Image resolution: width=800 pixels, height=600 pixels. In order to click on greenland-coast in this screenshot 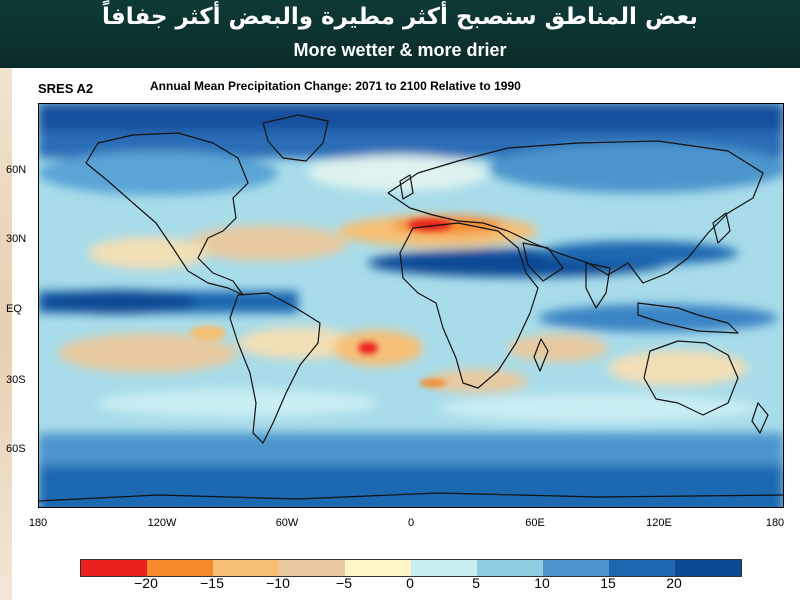, I will do `click(295, 138)`.